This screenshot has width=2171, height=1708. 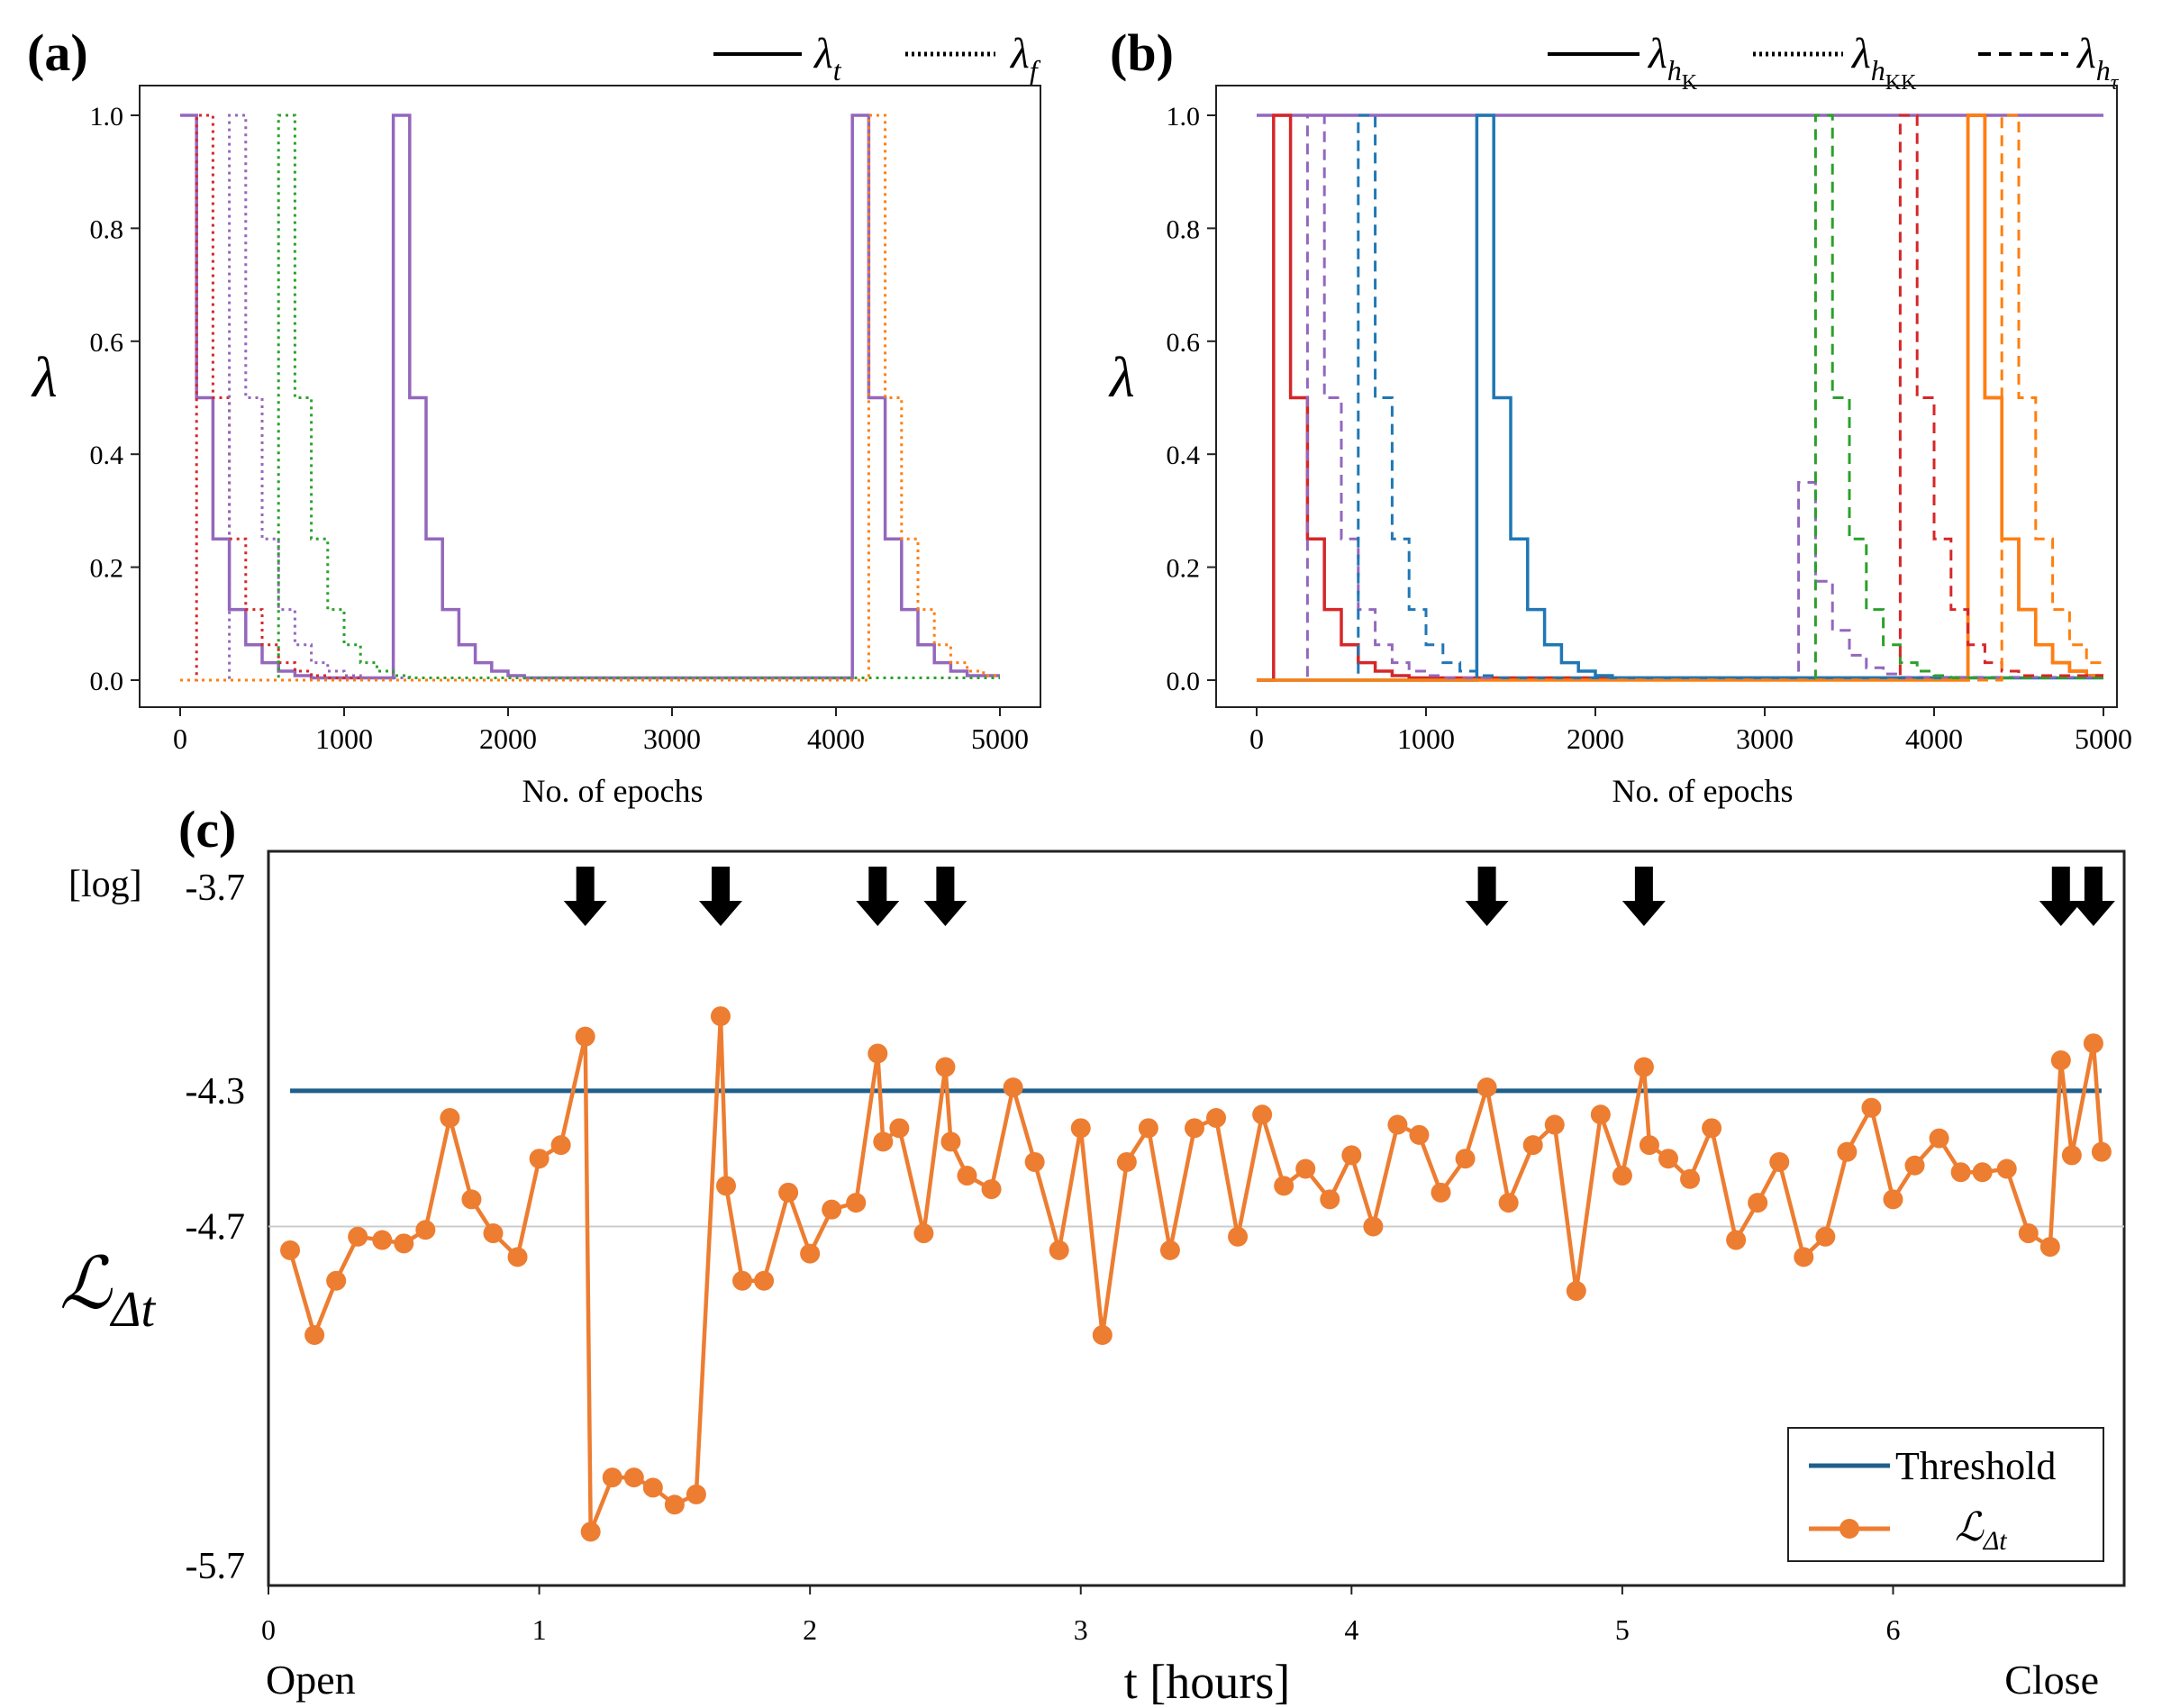 I want to click on panel-b-legend: λhK λhKK λhτ, so click(x=1834, y=62).